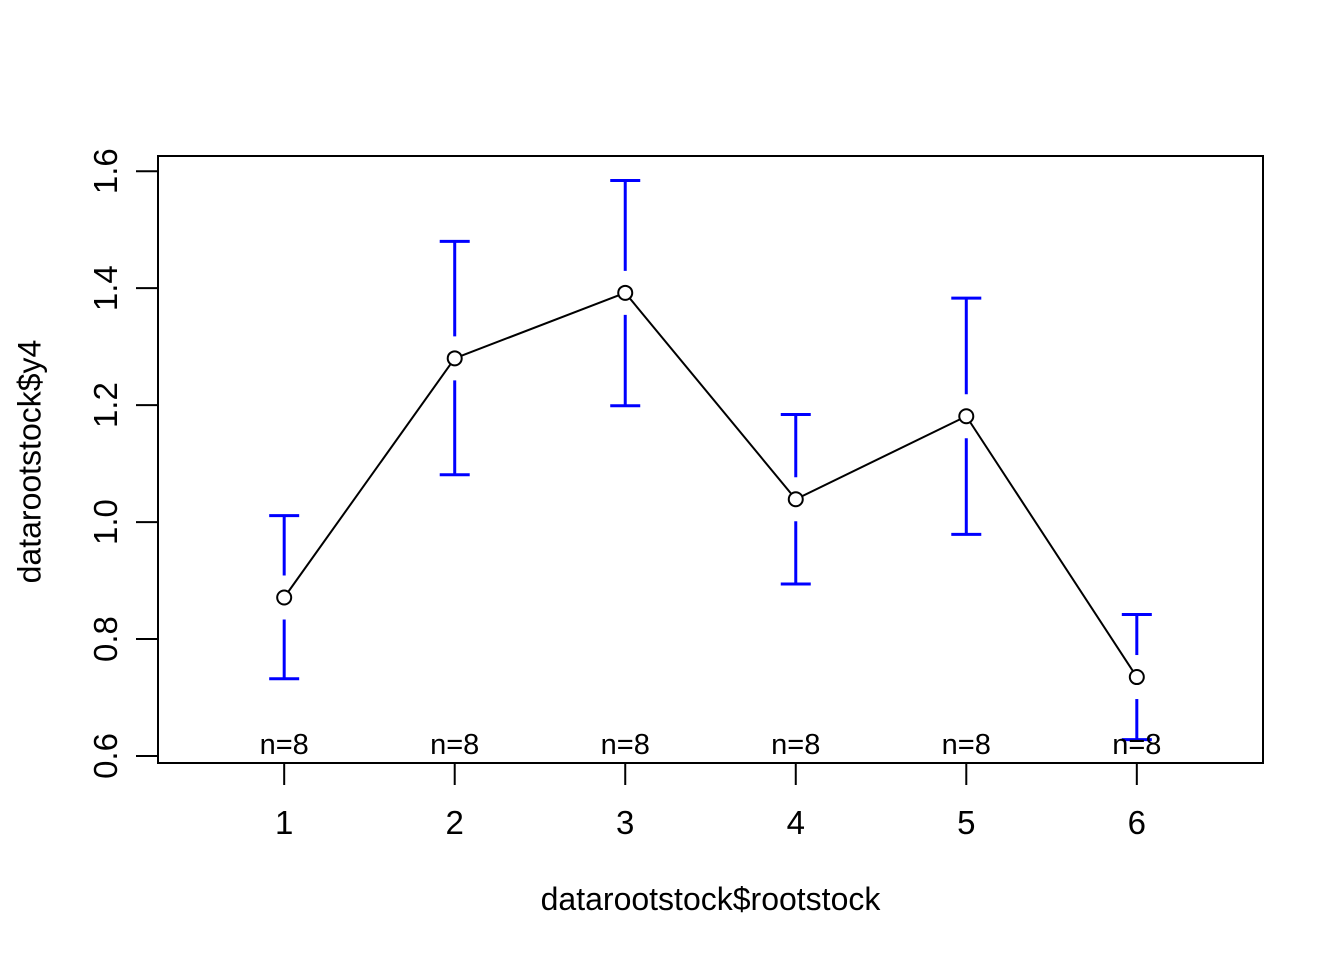  I want to click on x-axis-tick-label: 5, so click(966, 822).